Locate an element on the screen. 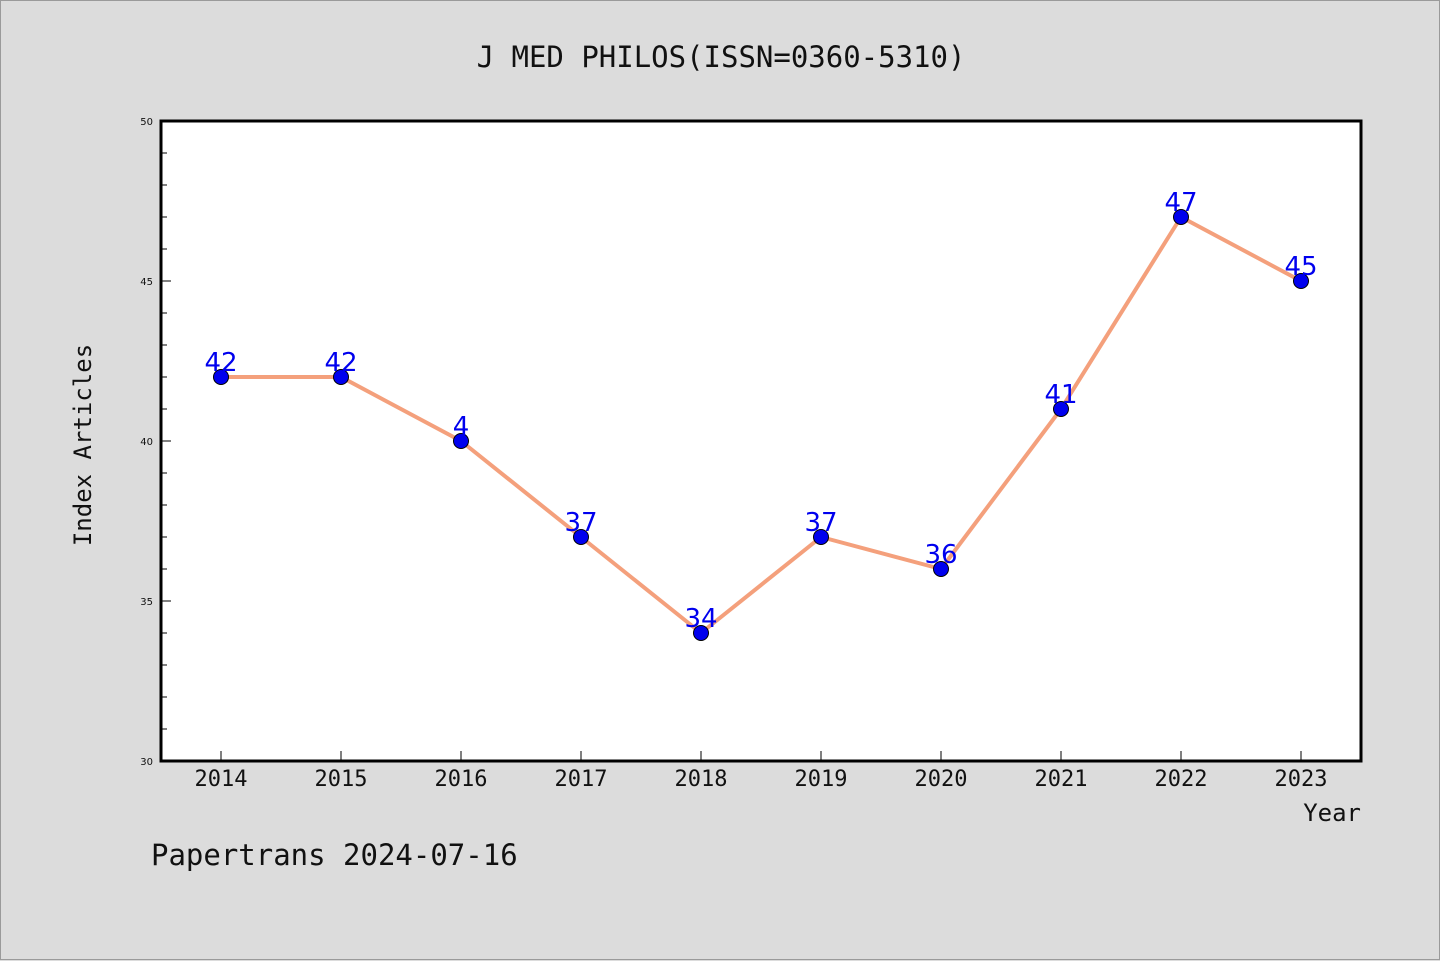 The height and width of the screenshot is (961, 1440). x-tick-label: 2022 is located at coordinates (1181, 779).